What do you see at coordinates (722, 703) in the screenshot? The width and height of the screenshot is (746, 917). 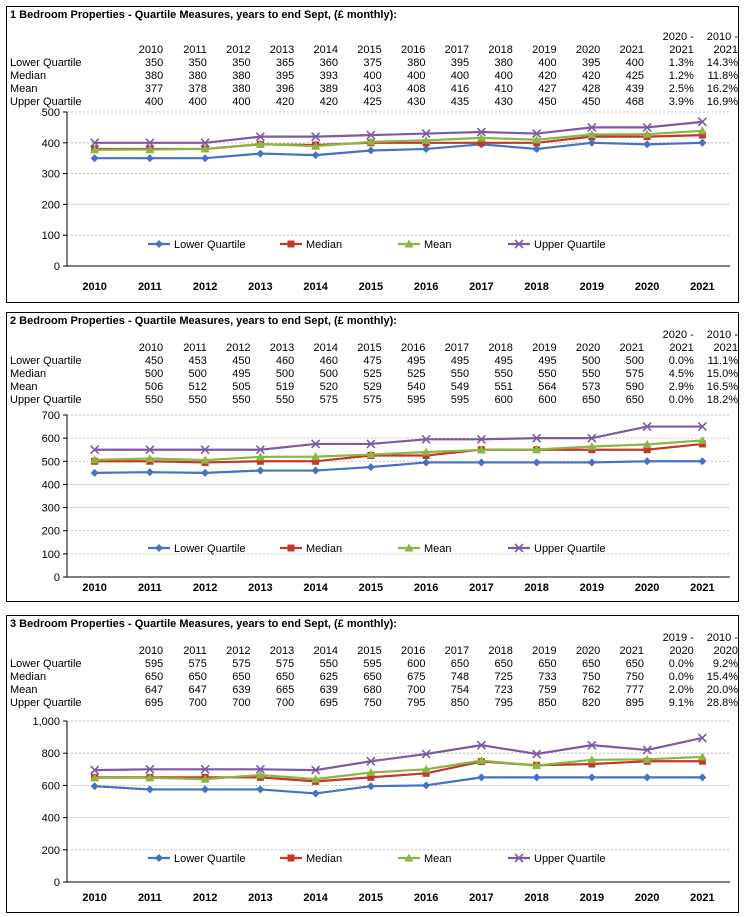 I see `change-cell: 28.8%` at bounding box center [722, 703].